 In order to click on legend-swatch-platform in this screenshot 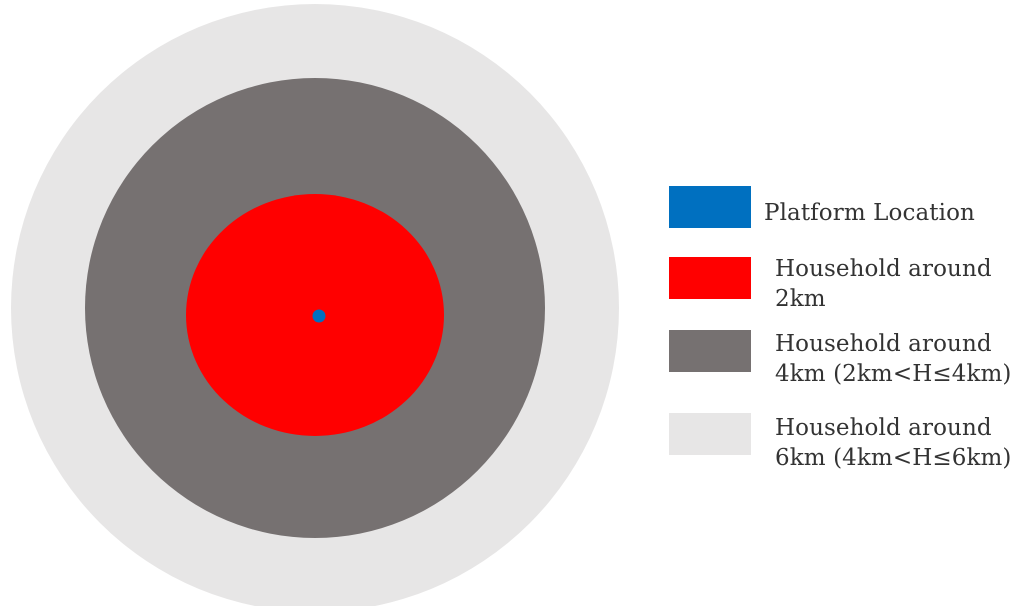, I will do `click(710, 207)`.